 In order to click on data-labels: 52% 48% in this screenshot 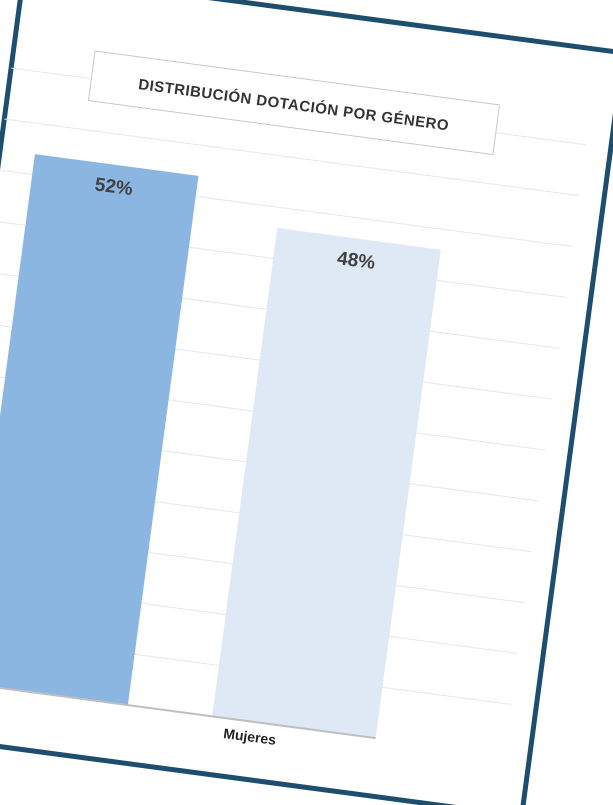, I will do `click(235, 224)`.